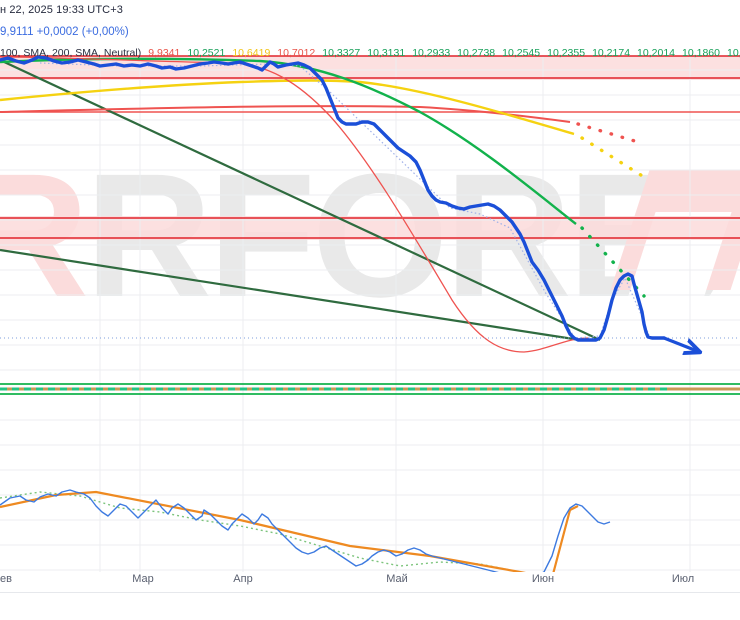 The image size is (740, 620). What do you see at coordinates (71, 53) in the screenshot?
I see `indicator-legend-label: 100, SMA, 200, SMA, Neutral)` at bounding box center [71, 53].